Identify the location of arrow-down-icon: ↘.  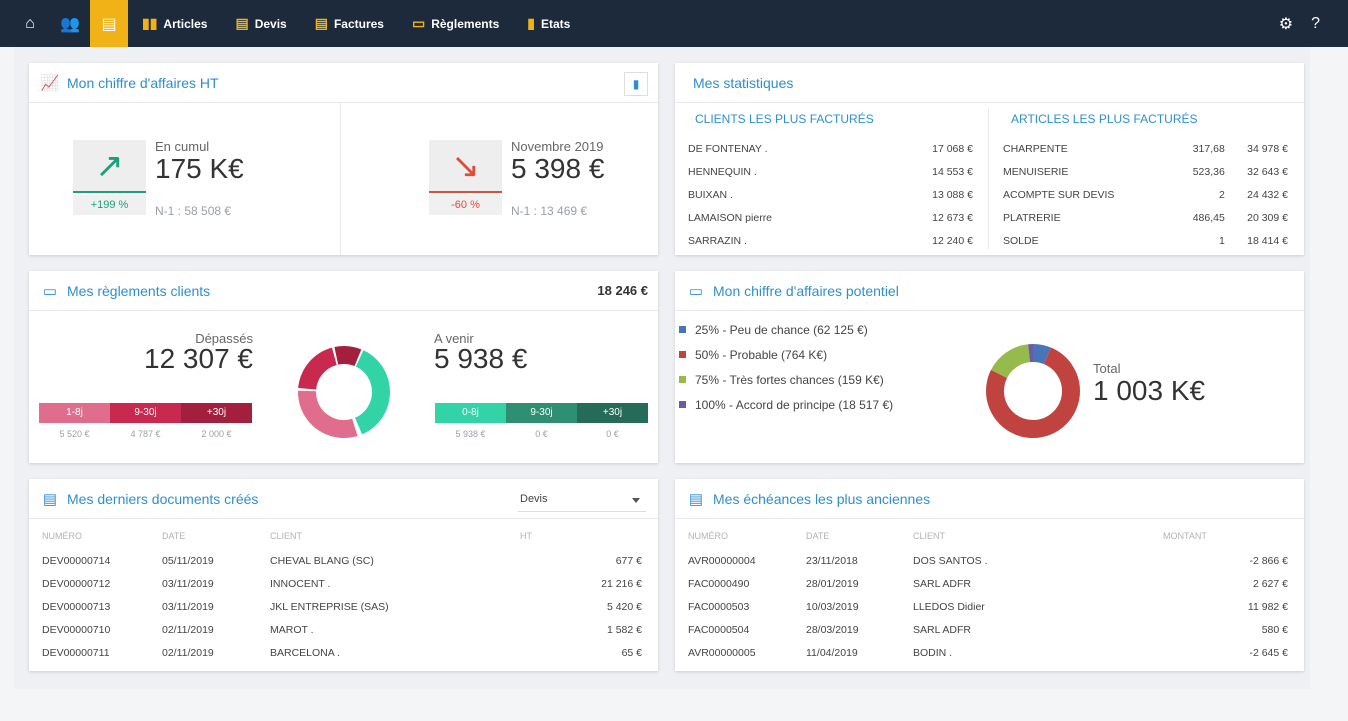
(465, 166).